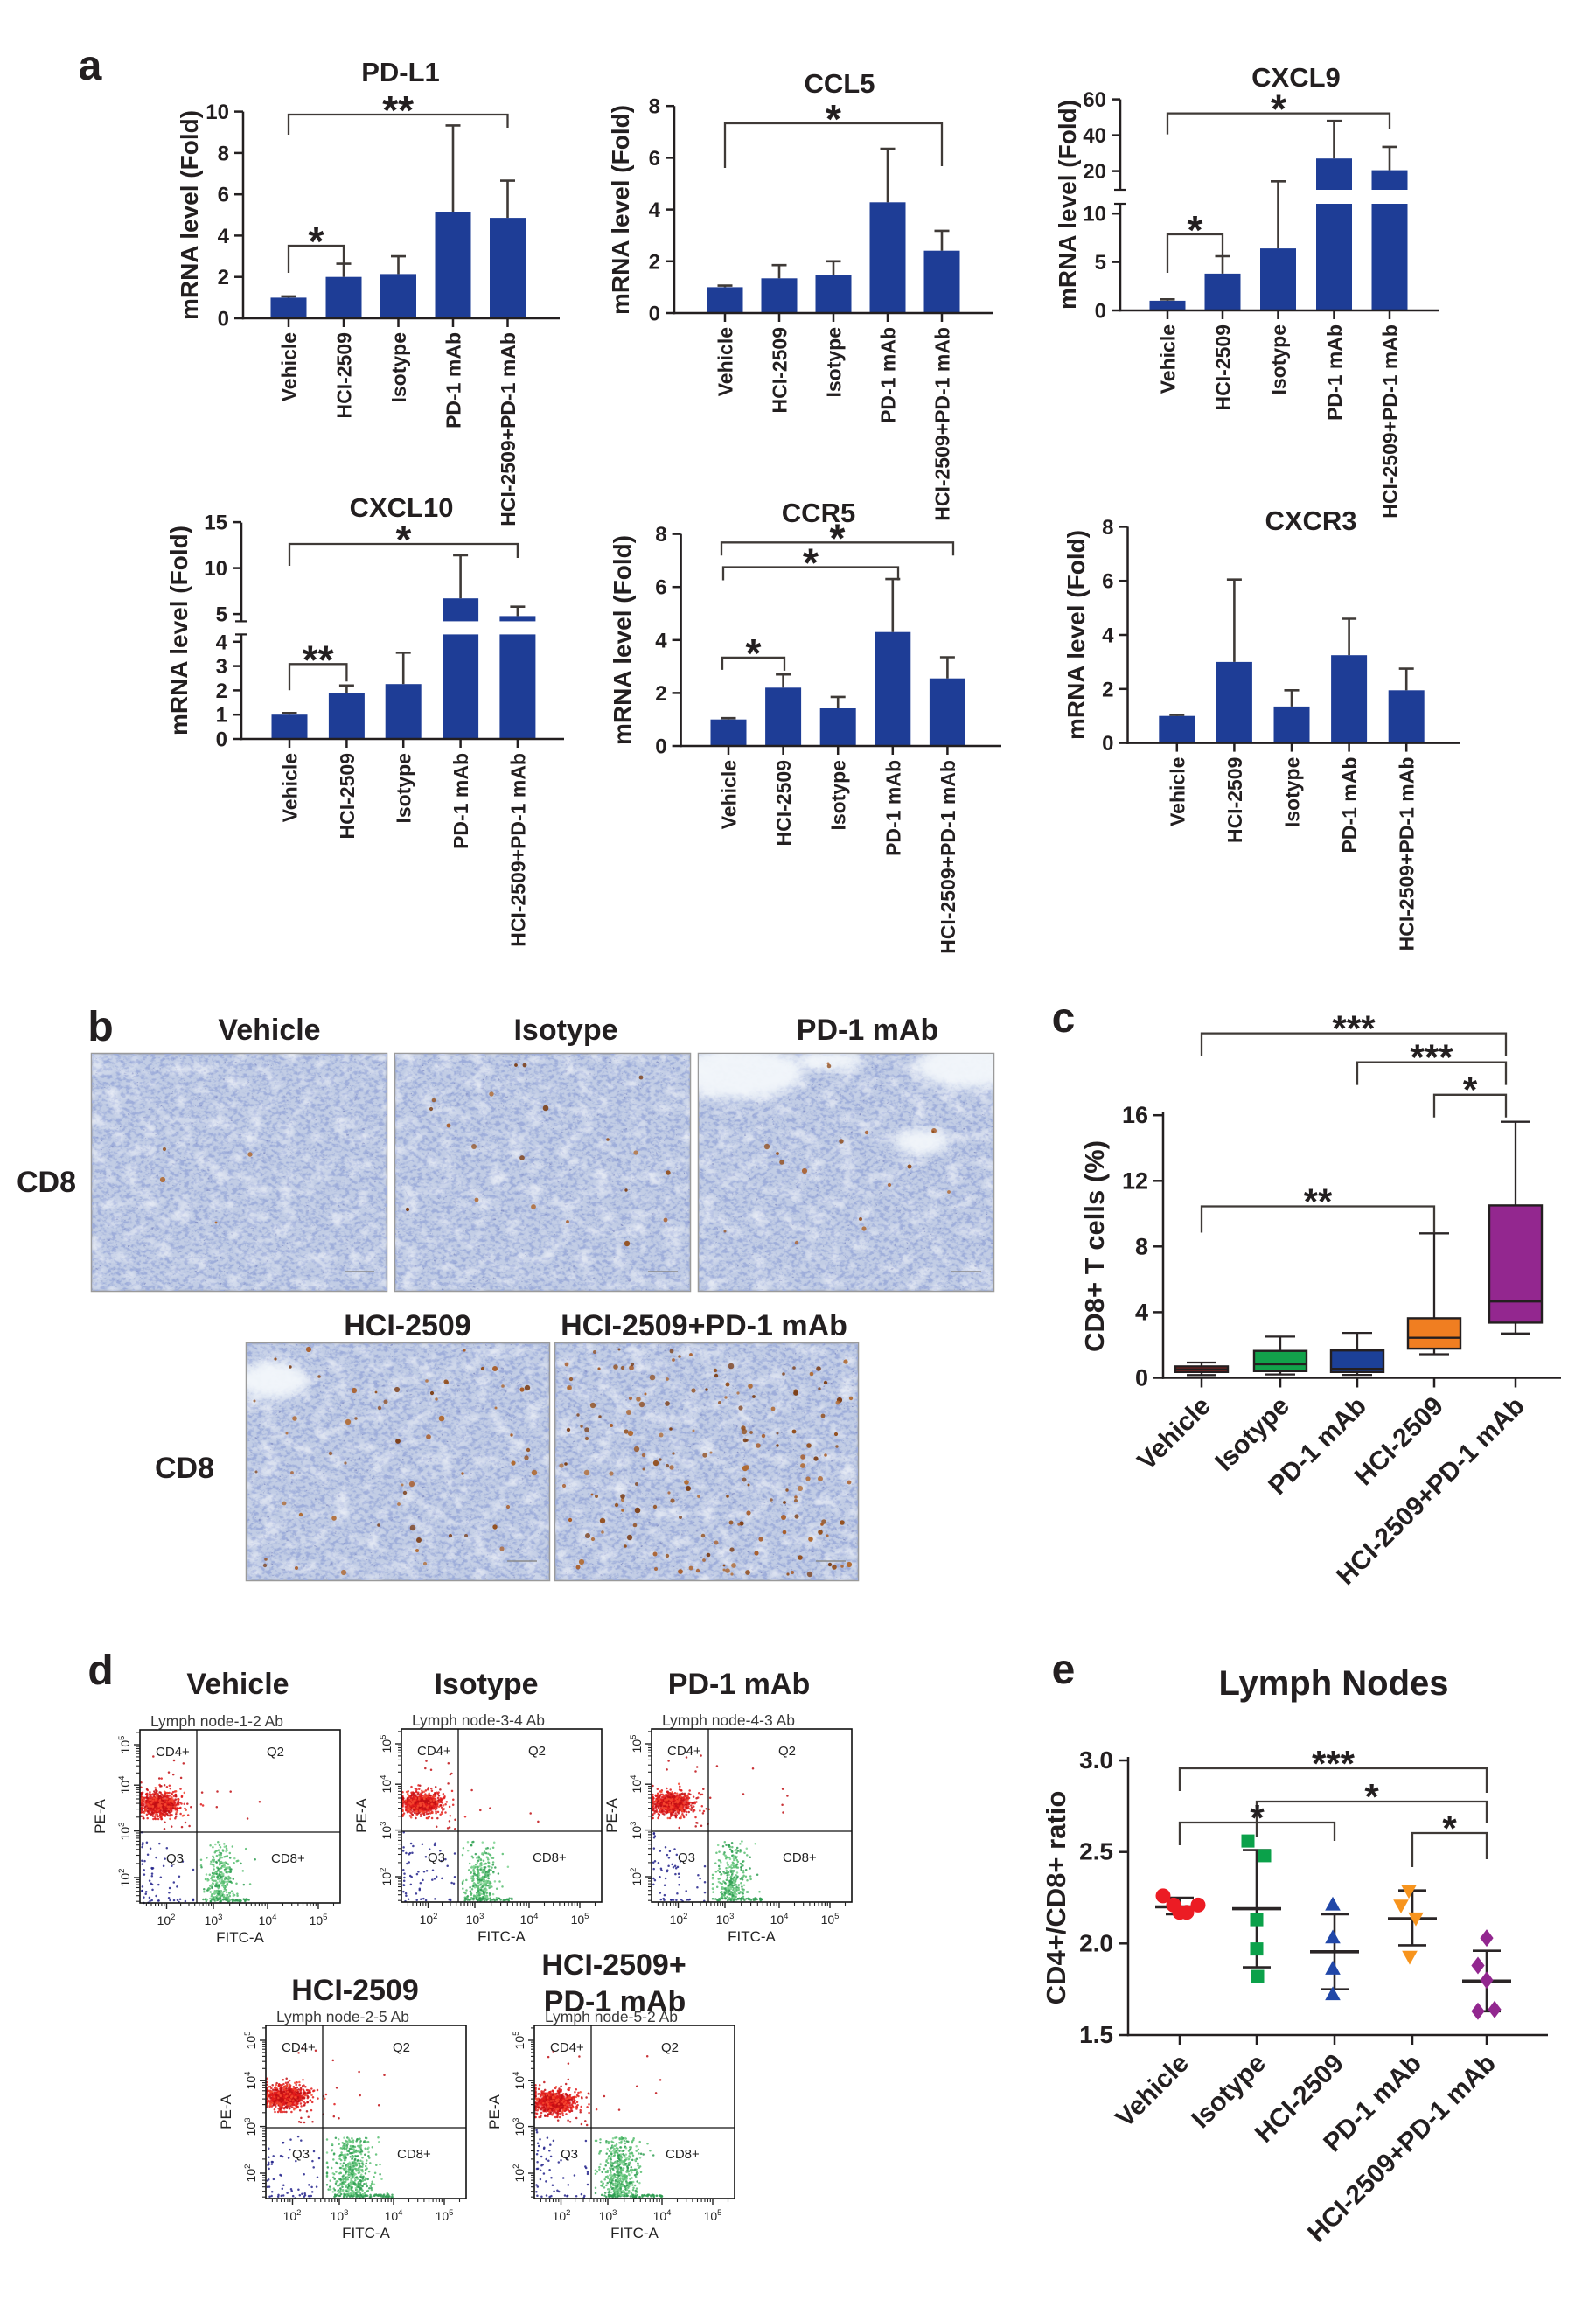 This screenshot has width=1596, height=2307. Describe the element at coordinates (46, 1182) in the screenshot. I see `svg-text: CD8` at that location.